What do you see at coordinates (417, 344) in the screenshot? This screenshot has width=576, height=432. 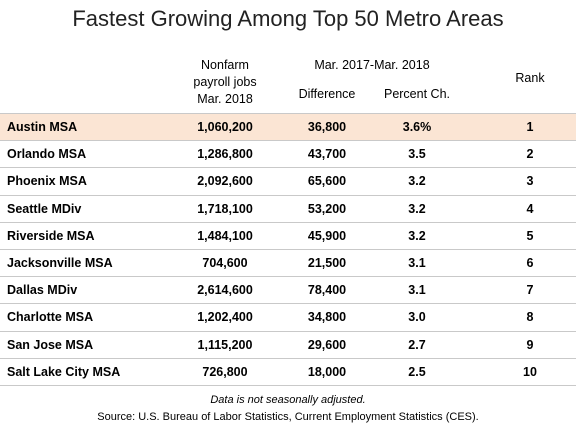 I see `cell-percent: 2.7` at bounding box center [417, 344].